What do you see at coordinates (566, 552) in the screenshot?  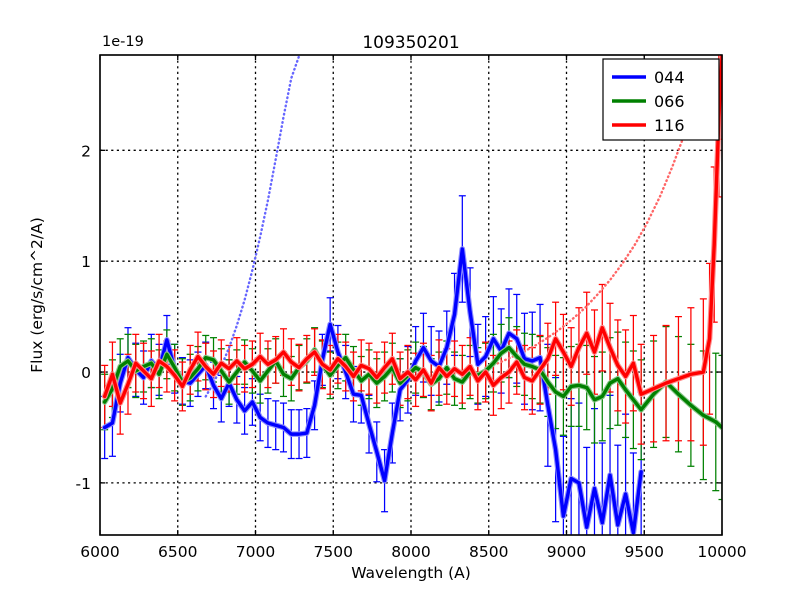 I see `x-tick-label: 9000` at bounding box center [566, 552].